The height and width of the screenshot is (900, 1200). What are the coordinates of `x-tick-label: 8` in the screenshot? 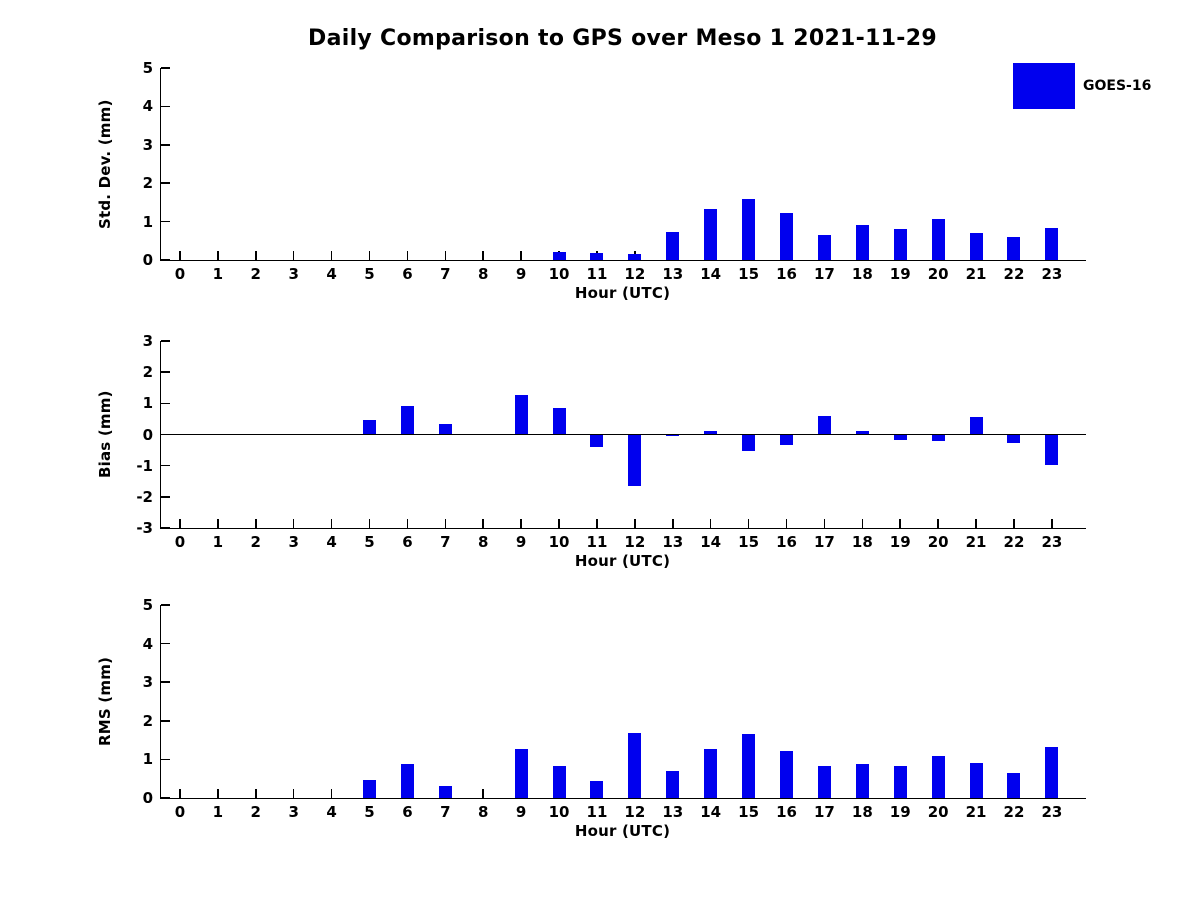 It's located at (483, 812).